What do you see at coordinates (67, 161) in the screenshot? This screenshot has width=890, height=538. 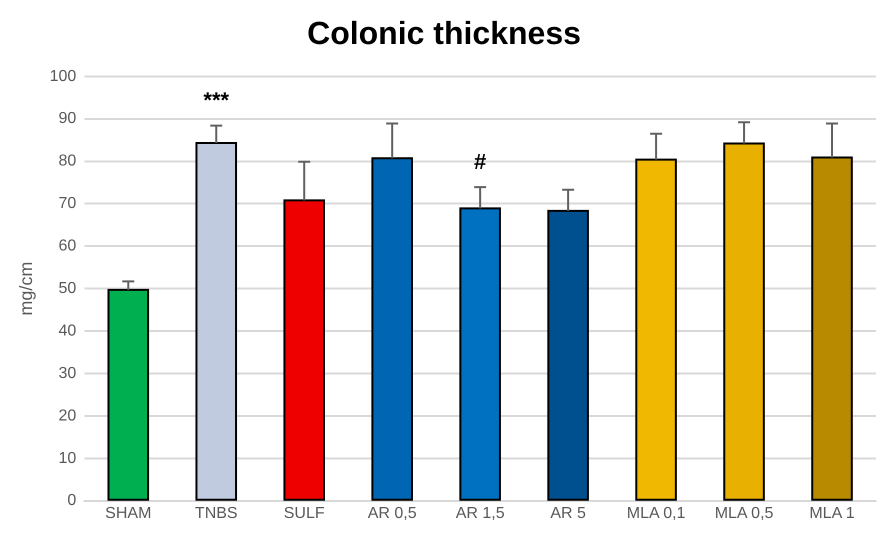 I see `y-tick-label: 80` at bounding box center [67, 161].